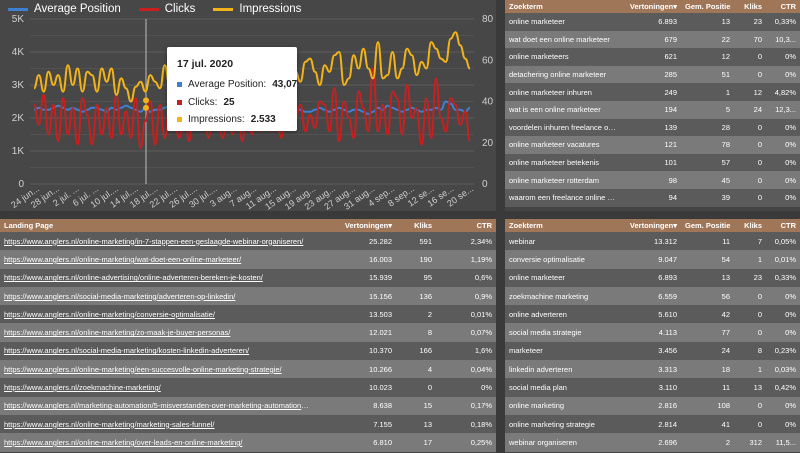 This screenshot has width=800, height=453. What do you see at coordinates (783, 241) in the screenshot?
I see `metric-cell: 0,05%` at bounding box center [783, 241].